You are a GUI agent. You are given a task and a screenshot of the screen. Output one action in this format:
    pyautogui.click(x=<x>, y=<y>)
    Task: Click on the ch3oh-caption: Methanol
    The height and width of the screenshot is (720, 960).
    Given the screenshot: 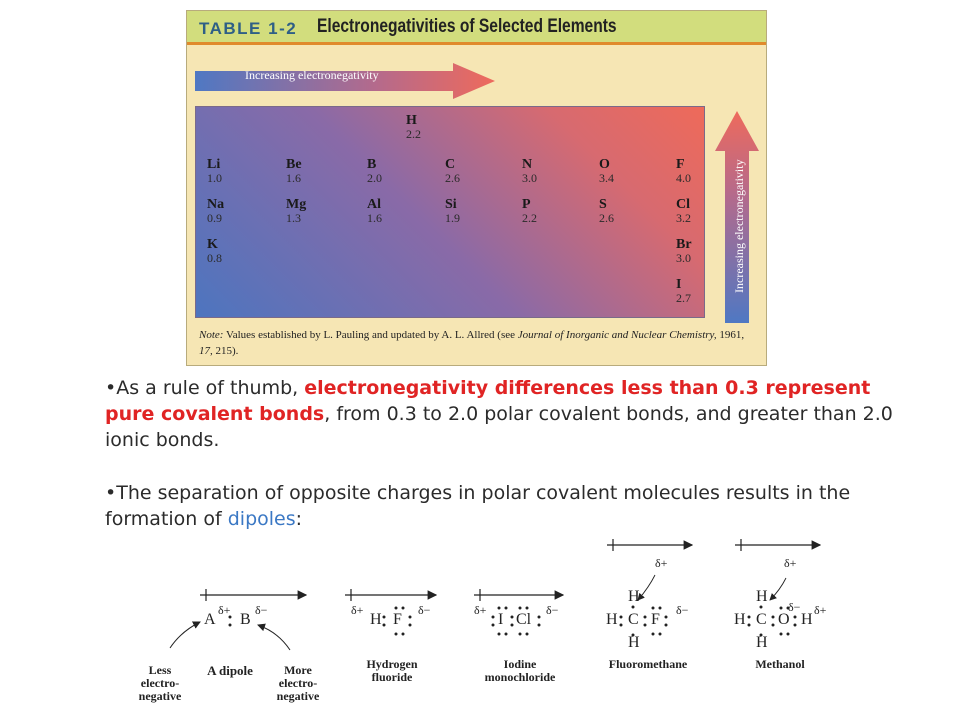 What is the action you would take?
    pyautogui.click(x=780, y=664)
    